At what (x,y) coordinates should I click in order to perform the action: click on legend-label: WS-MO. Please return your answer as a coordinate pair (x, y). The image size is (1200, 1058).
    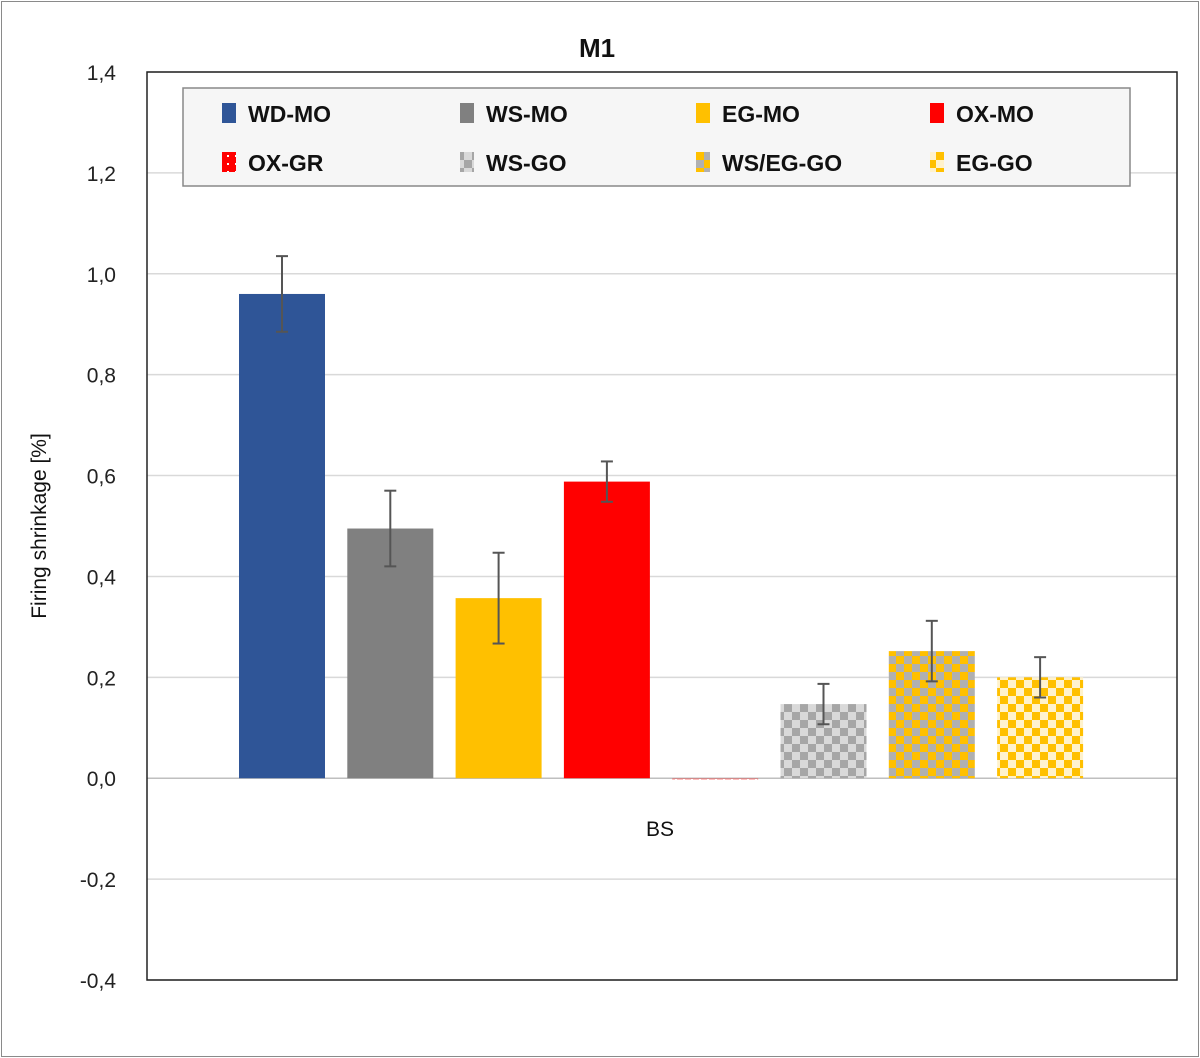
    Looking at the image, I should click on (527, 114).